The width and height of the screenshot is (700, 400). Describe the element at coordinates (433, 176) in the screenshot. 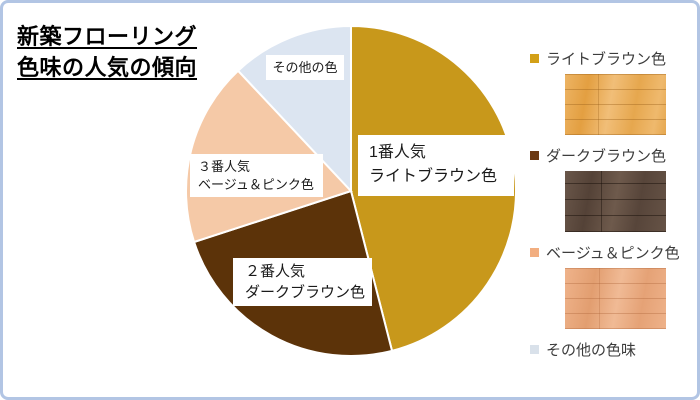

I see `pie-callout-text: ライトブラウン色` at that location.